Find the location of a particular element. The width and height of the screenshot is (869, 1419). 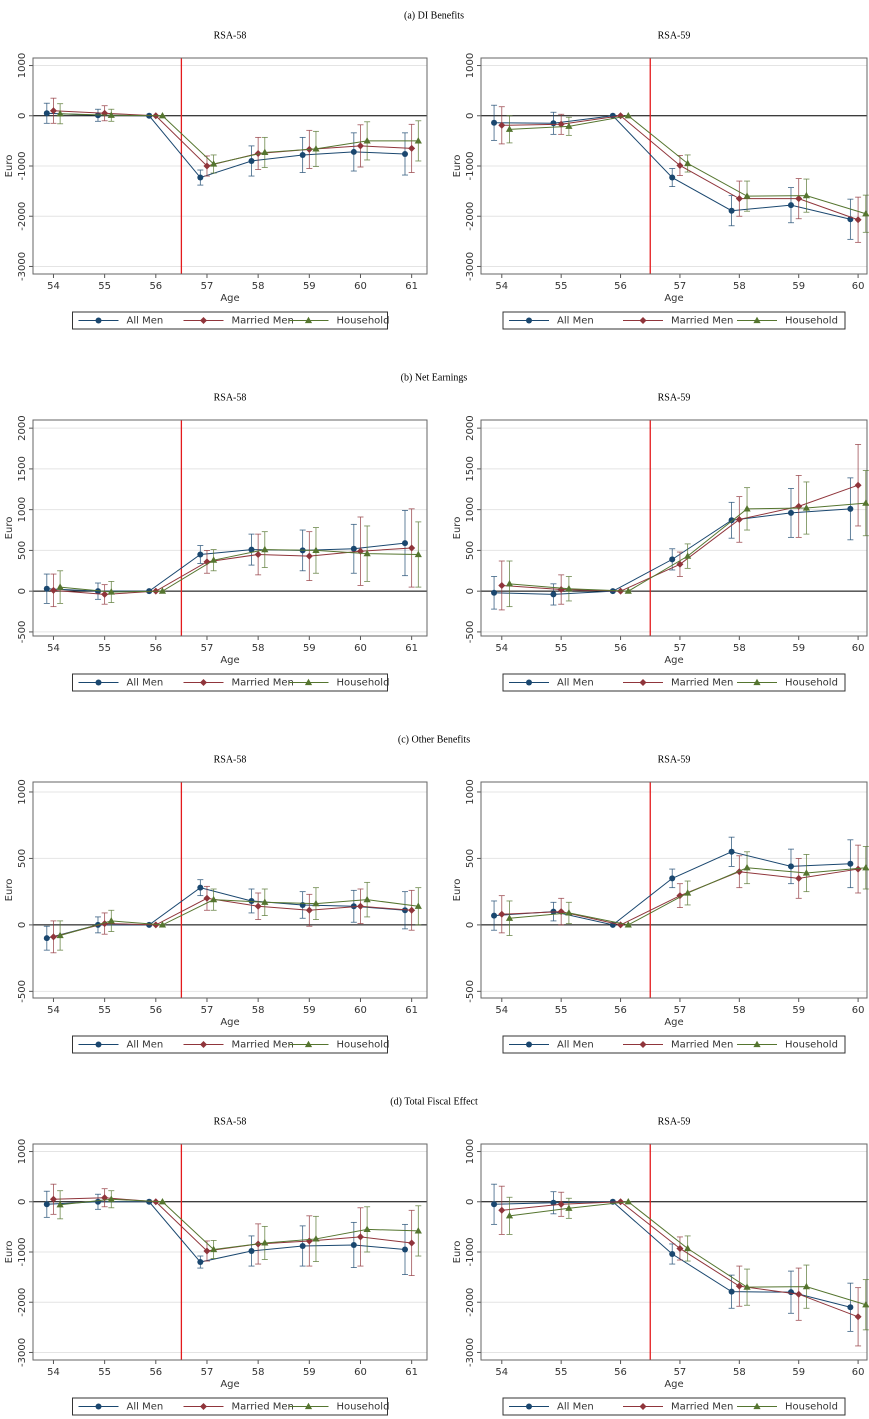

chart-title: RSA-59 is located at coordinates (674, 35).